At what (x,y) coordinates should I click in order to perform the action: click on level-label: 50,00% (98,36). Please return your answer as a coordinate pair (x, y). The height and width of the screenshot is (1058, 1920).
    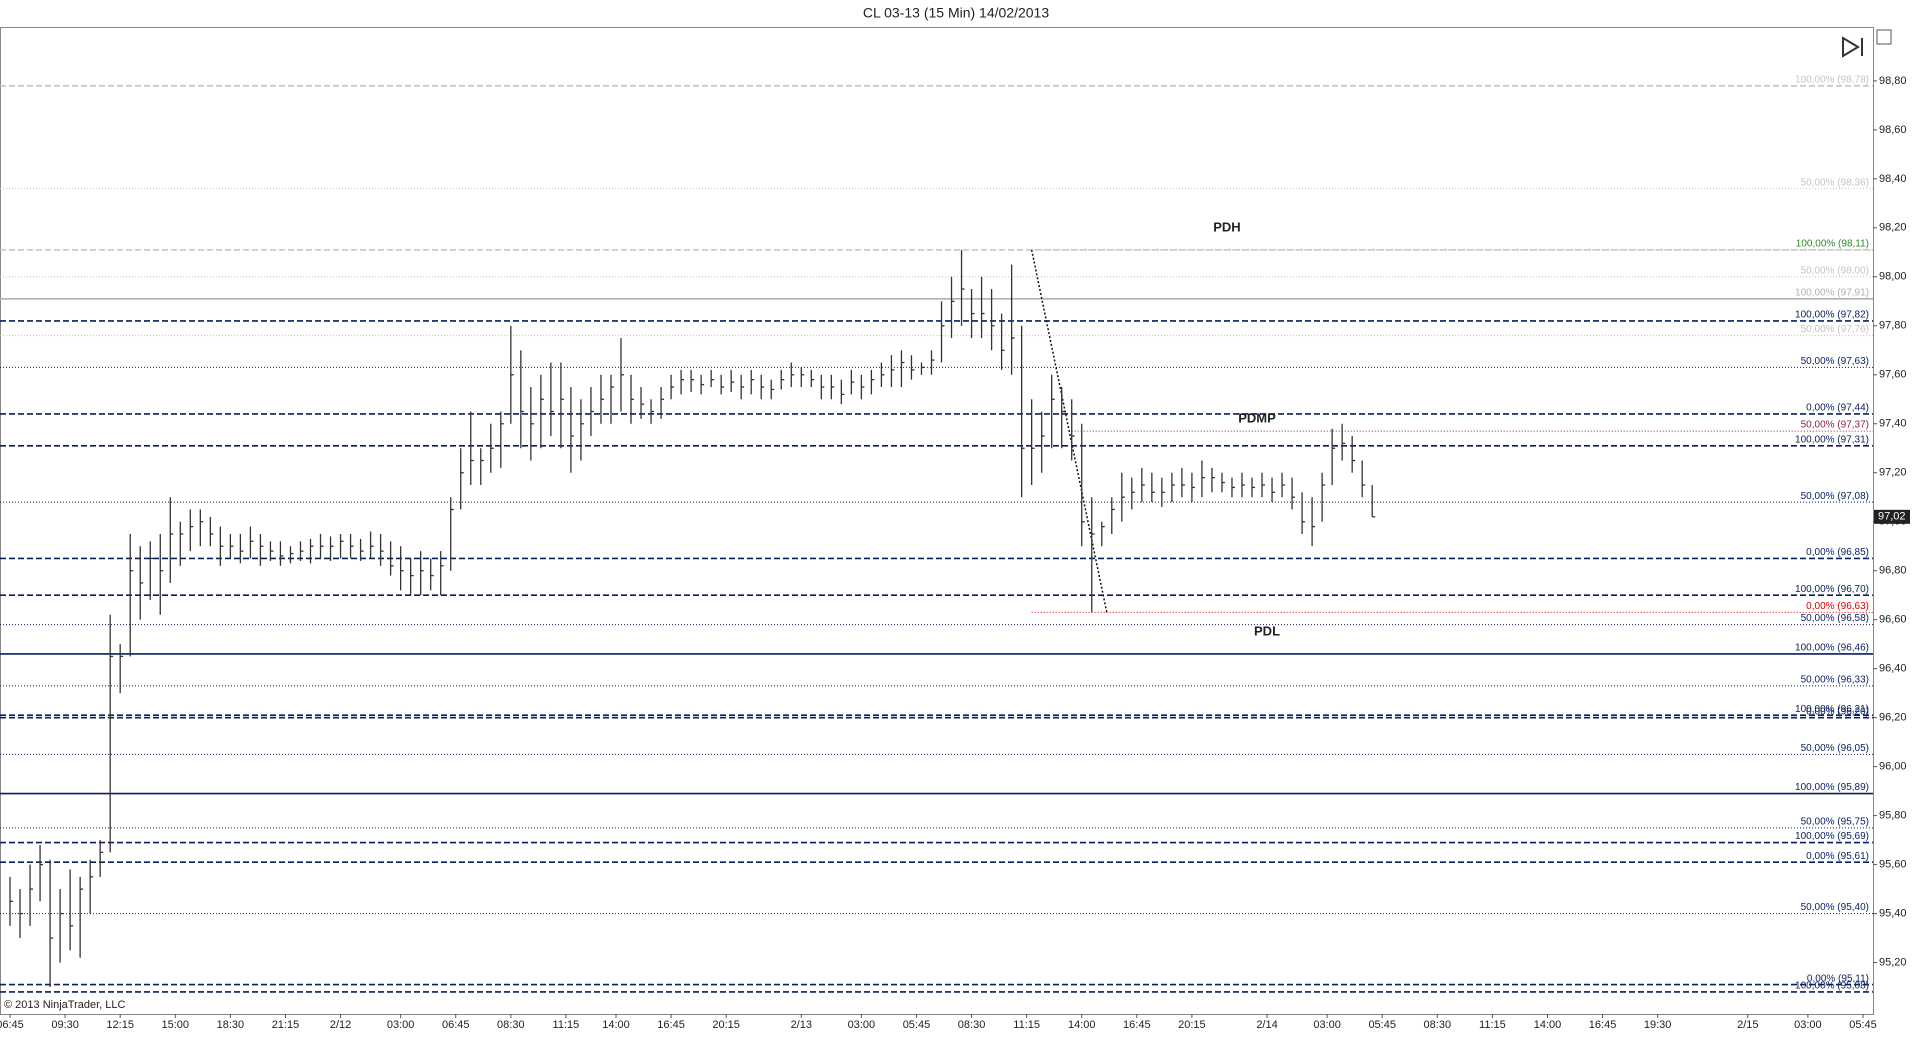
    Looking at the image, I should click on (1835, 182).